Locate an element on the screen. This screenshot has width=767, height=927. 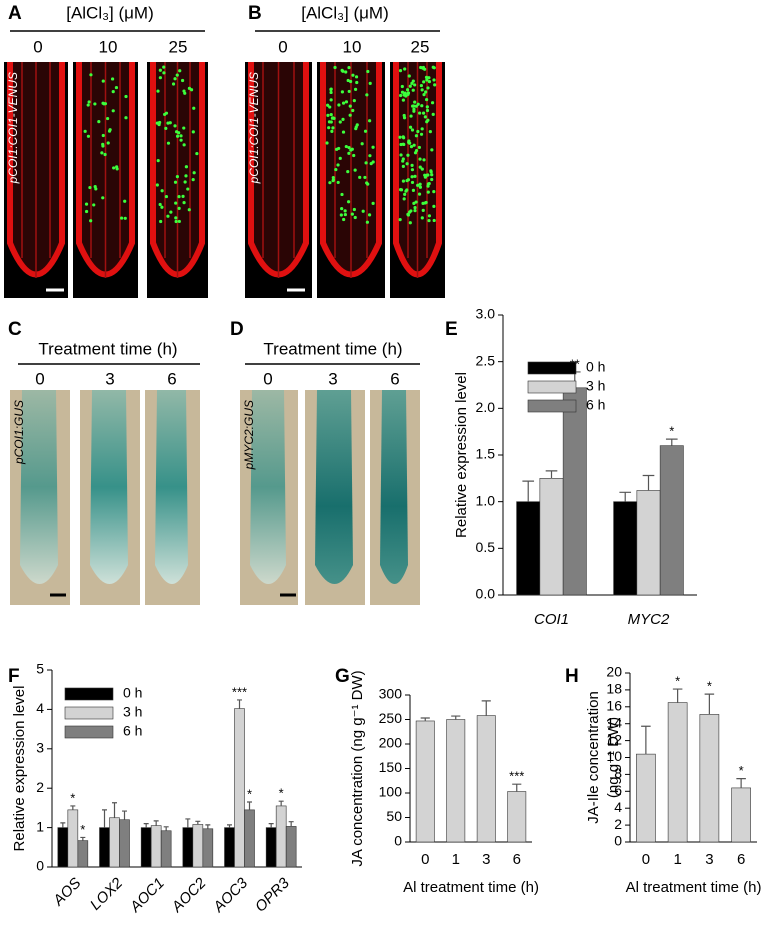
x-tick-label: MYC2 is located at coordinates (649, 619).